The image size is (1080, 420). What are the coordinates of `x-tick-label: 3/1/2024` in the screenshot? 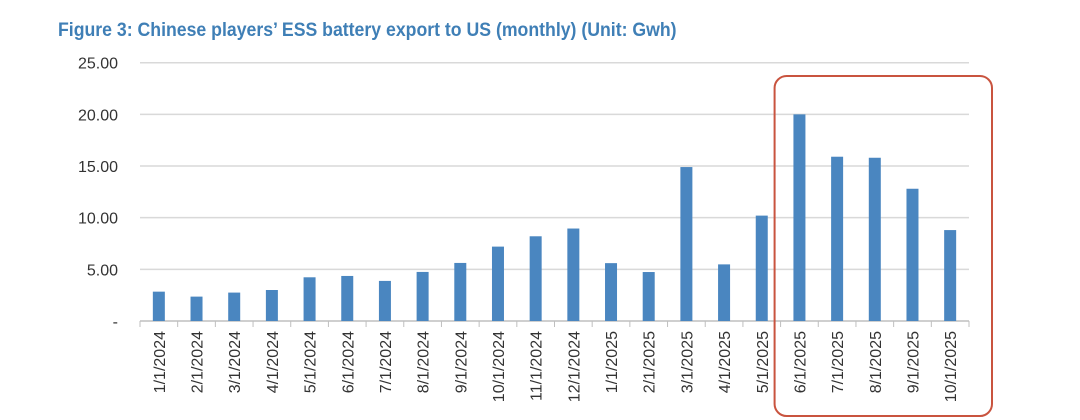 It's located at (235, 362).